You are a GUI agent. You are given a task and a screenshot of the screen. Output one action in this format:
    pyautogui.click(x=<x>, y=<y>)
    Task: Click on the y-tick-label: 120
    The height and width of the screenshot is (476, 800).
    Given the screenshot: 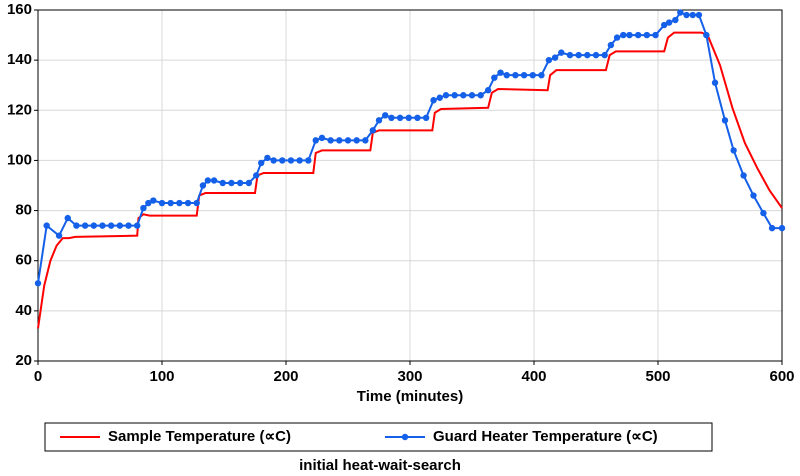 What is the action you would take?
    pyautogui.click(x=19, y=109)
    